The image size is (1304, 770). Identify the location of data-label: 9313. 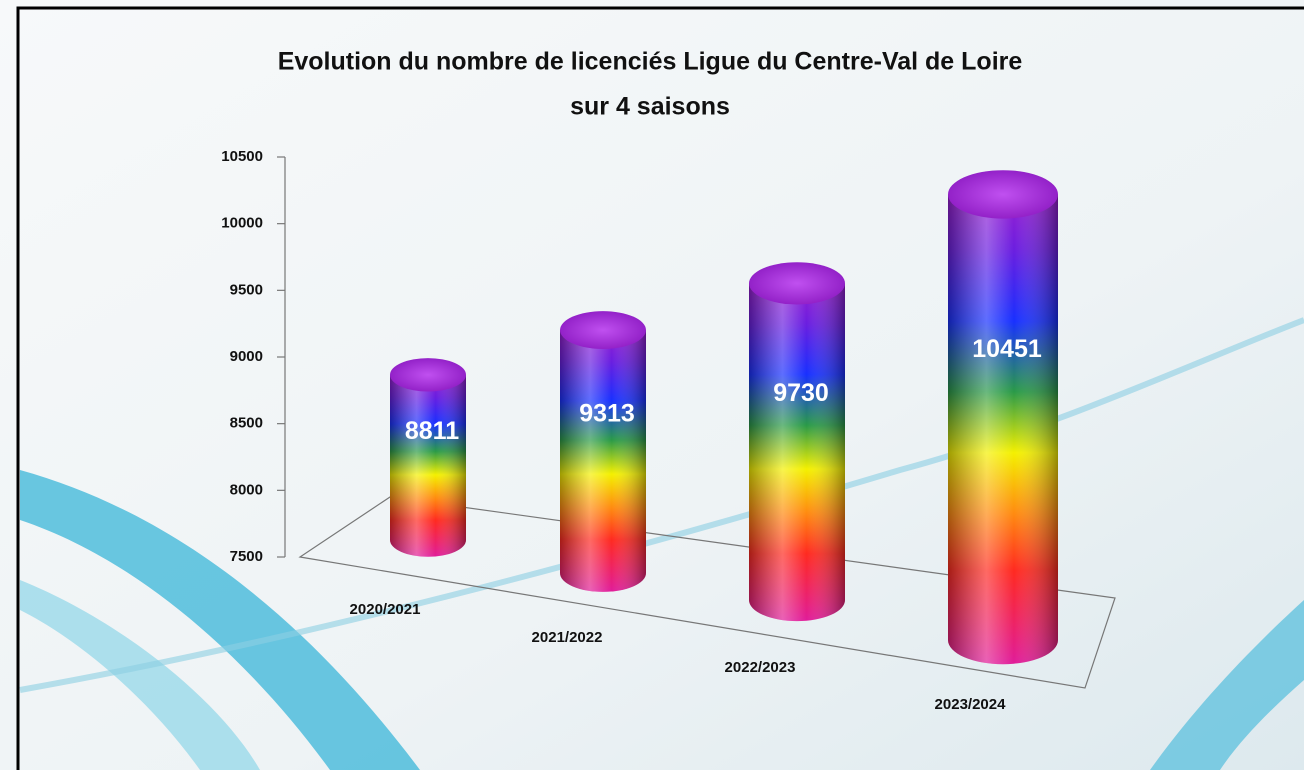
(607, 414).